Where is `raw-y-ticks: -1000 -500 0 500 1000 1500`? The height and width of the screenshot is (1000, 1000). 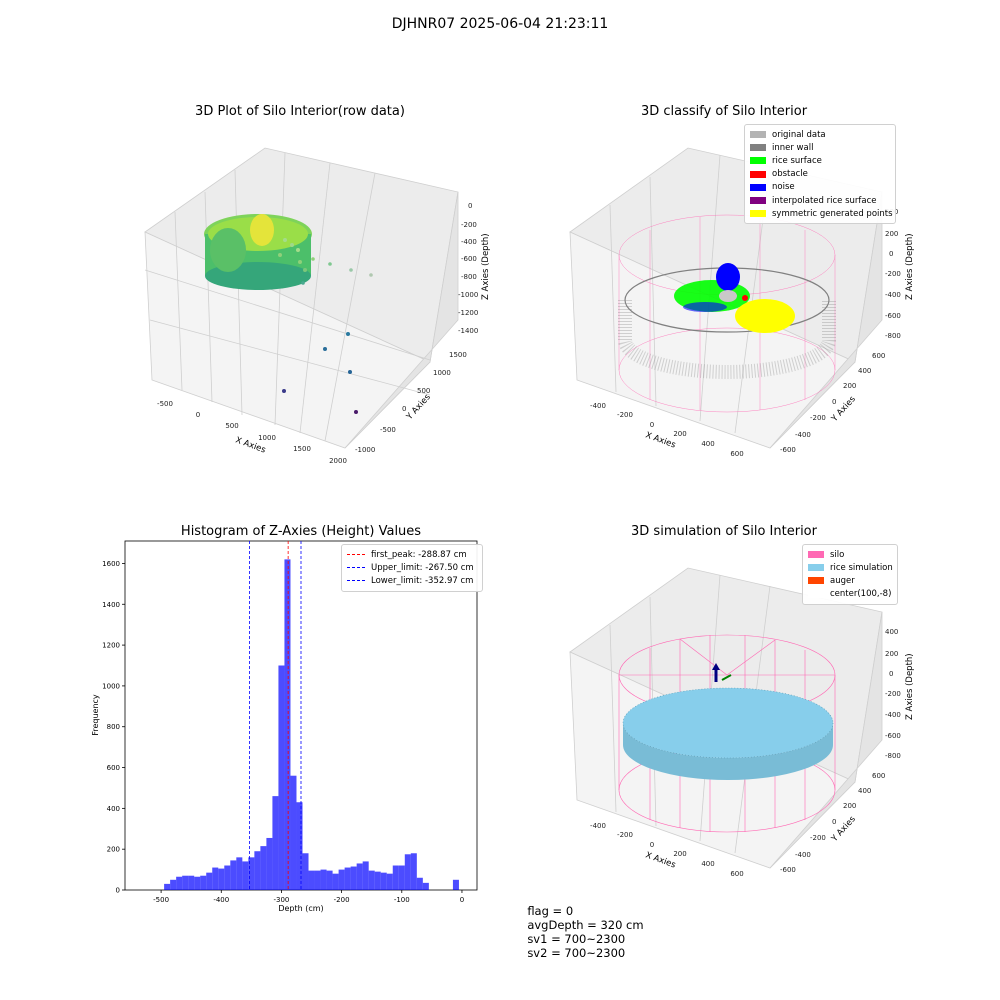 raw-y-ticks: -1000 -500 0 500 1000 1500 is located at coordinates (411, 402).